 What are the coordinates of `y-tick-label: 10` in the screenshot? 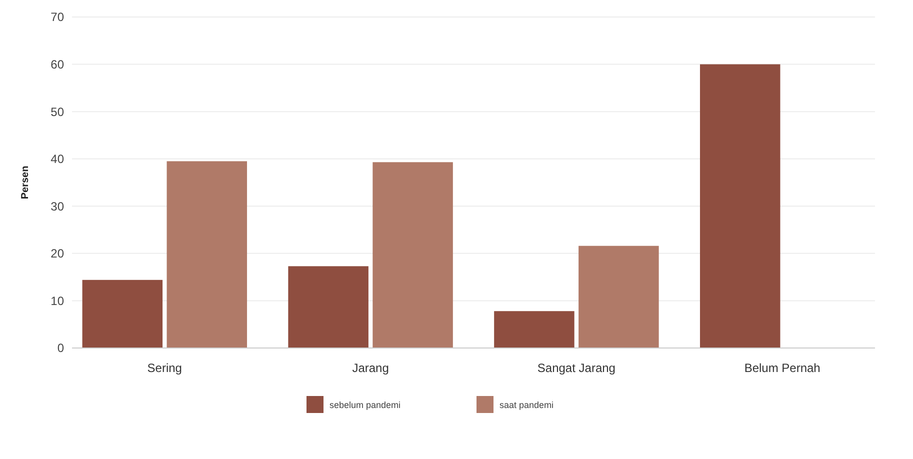 It's located at (57, 301).